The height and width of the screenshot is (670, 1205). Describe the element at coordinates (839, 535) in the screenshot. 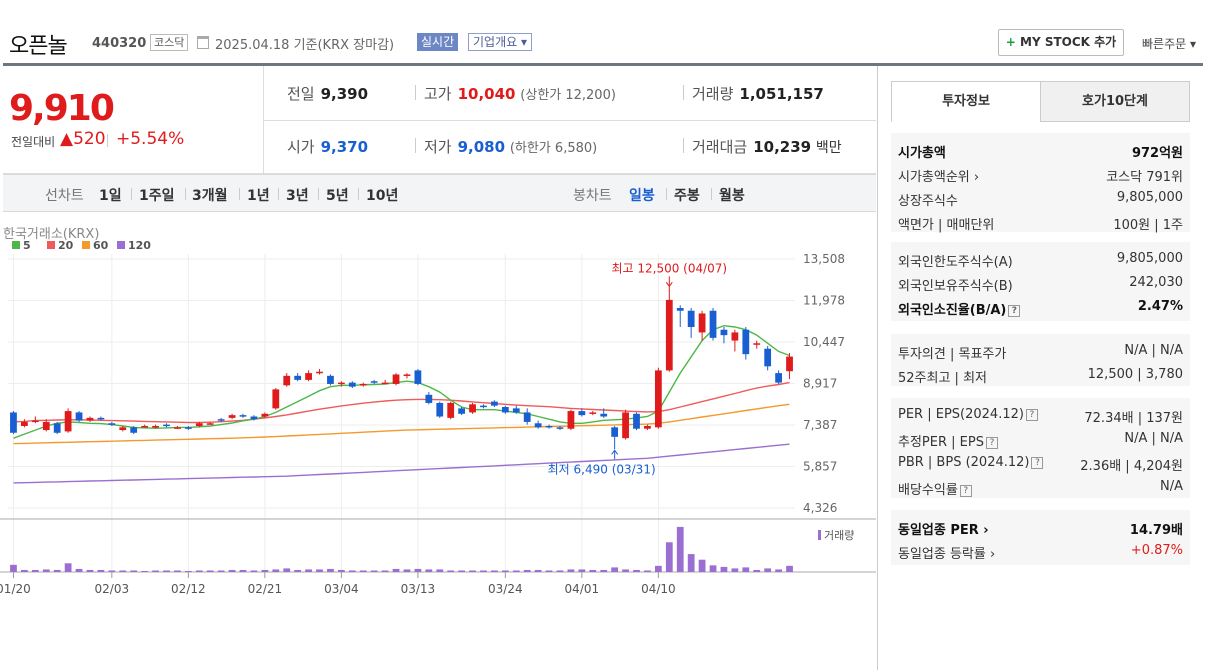

I see `volume-label: 거래량` at that location.